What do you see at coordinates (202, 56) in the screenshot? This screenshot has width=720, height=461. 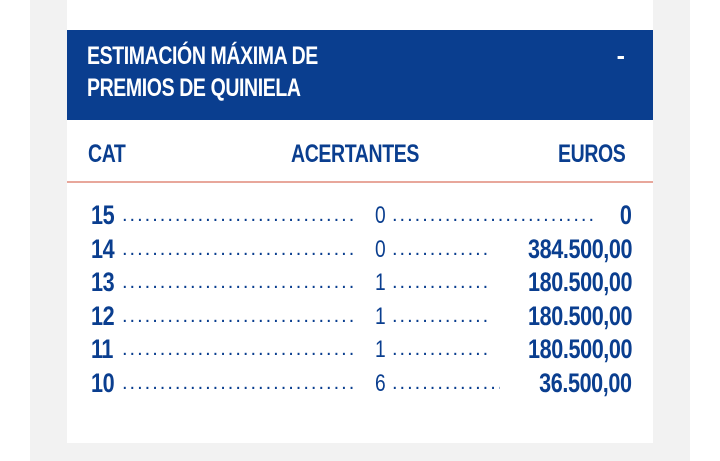 I see `card-title-line-1: ESTIMACIÓN MÁXIMA DE` at bounding box center [202, 56].